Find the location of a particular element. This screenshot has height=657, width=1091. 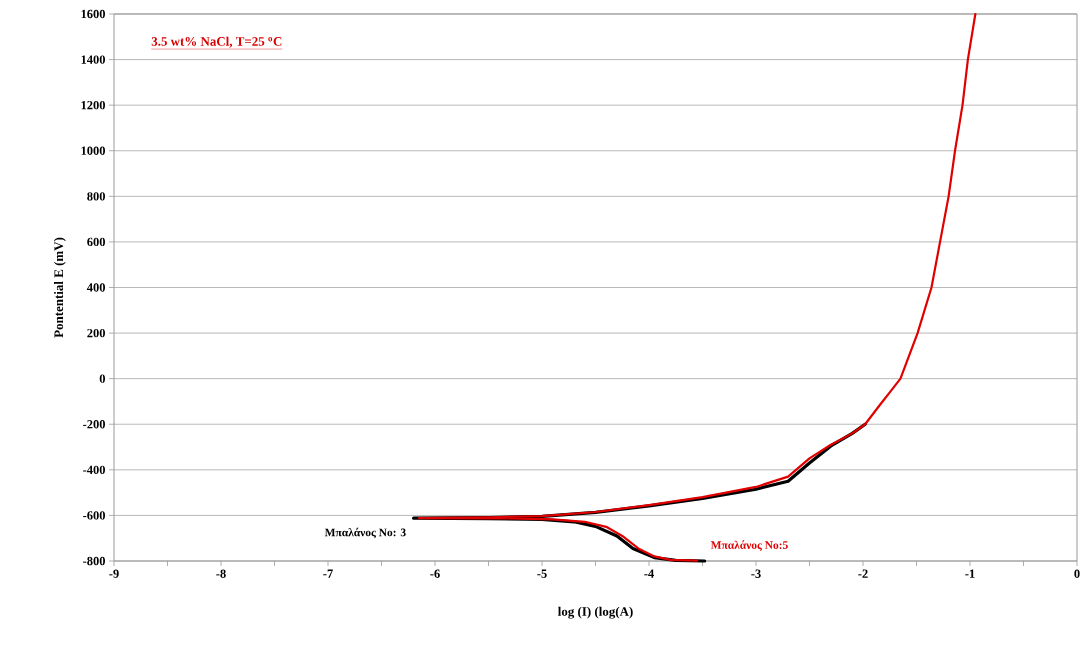

x-tick-label: -5 is located at coordinates (542, 573).